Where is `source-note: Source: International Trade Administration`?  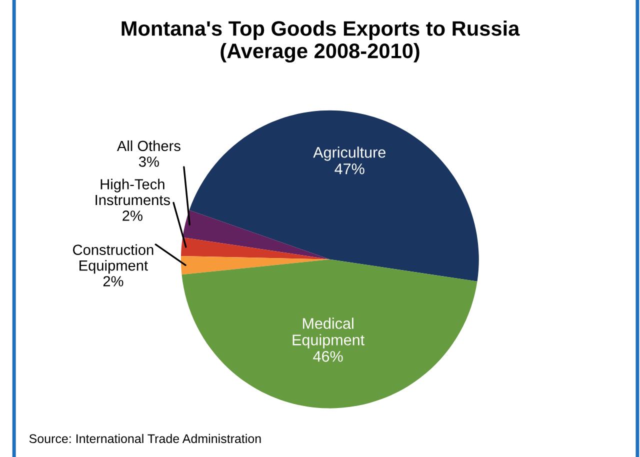 source-note: Source: International Trade Administration is located at coordinates (145, 439).